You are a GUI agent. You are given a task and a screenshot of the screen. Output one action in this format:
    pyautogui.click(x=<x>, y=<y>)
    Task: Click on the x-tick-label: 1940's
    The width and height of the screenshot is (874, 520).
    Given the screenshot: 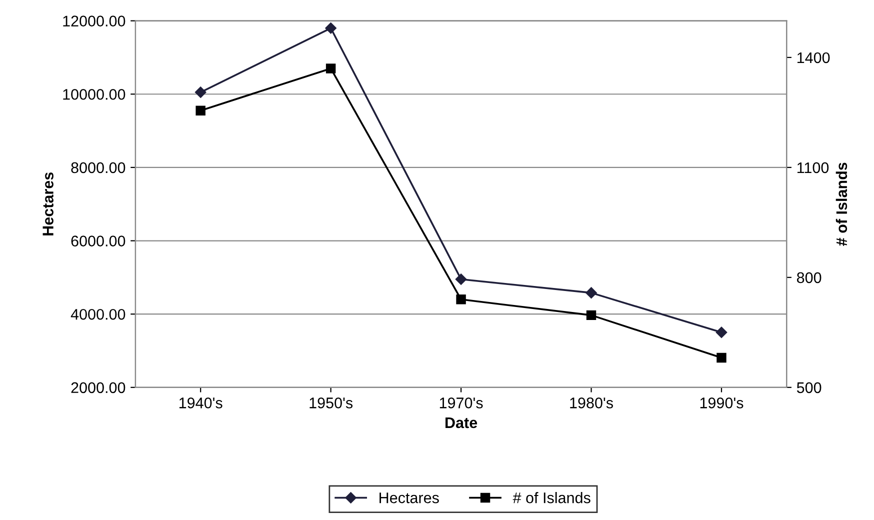 What is the action you would take?
    pyautogui.click(x=200, y=403)
    